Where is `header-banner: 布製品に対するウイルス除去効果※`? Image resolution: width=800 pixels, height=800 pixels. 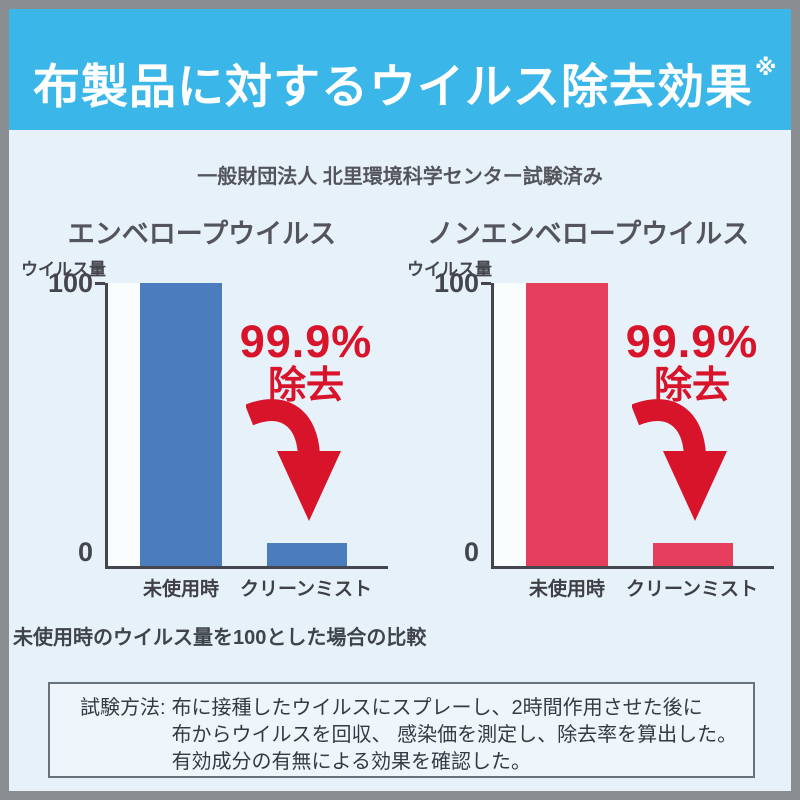 header-banner: 布製品に対するウイルス除去効果※ is located at coordinates (400, 69).